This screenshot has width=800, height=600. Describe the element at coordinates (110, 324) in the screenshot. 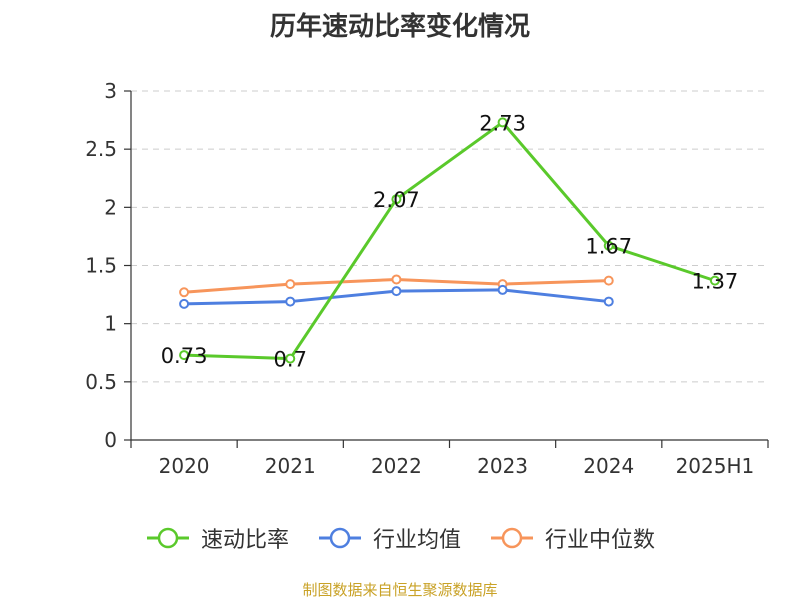

I see `y-tick-label: 1` at that location.